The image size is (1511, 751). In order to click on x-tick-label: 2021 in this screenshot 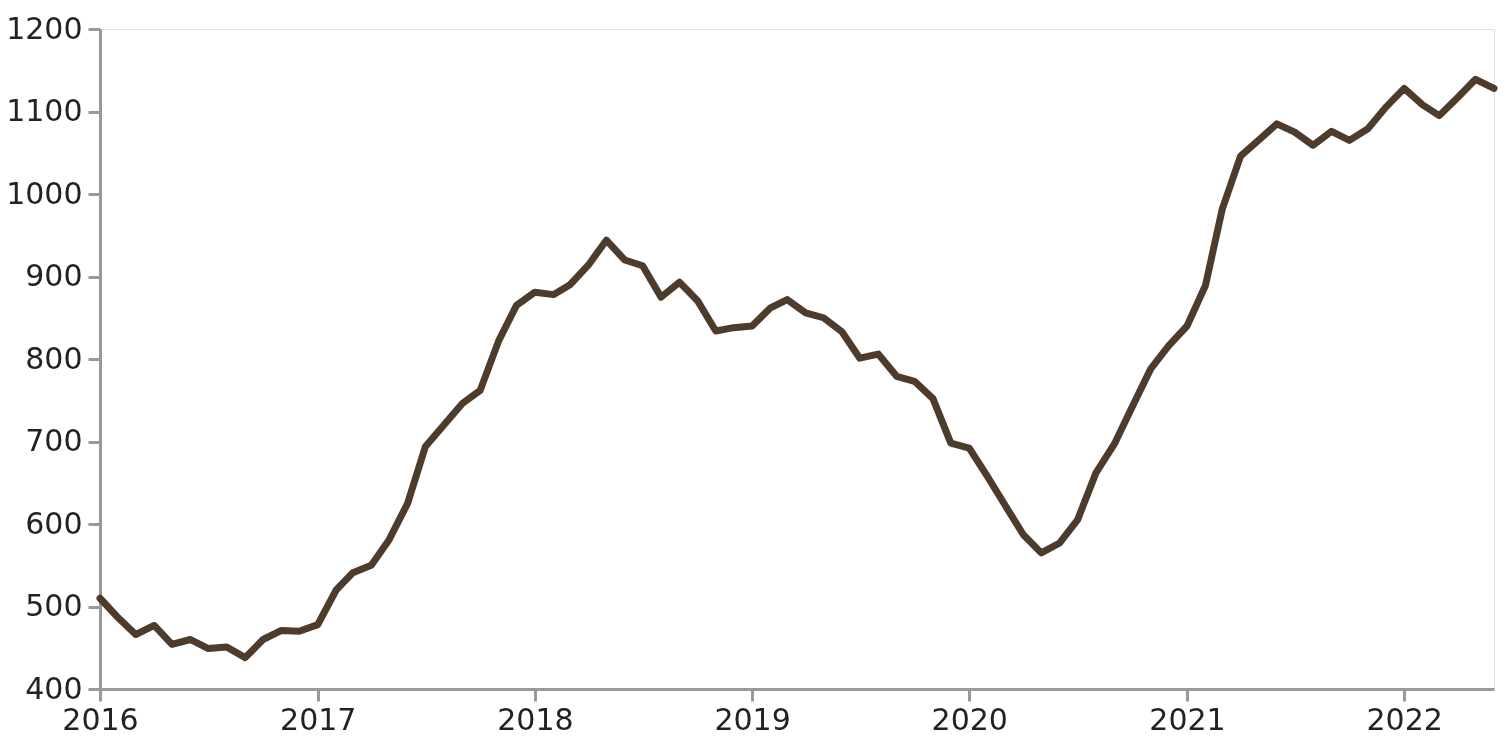, I will do `click(1187, 719)`.